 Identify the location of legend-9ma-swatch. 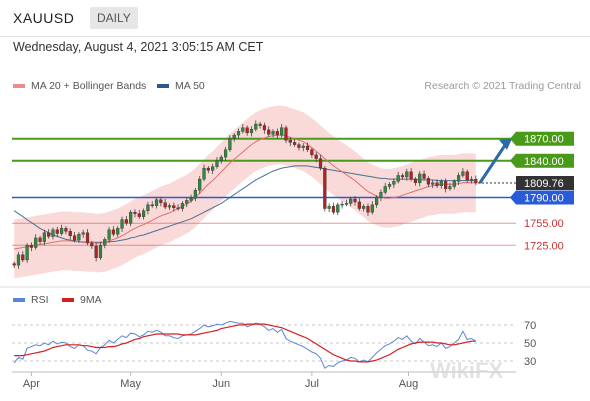
(68, 300).